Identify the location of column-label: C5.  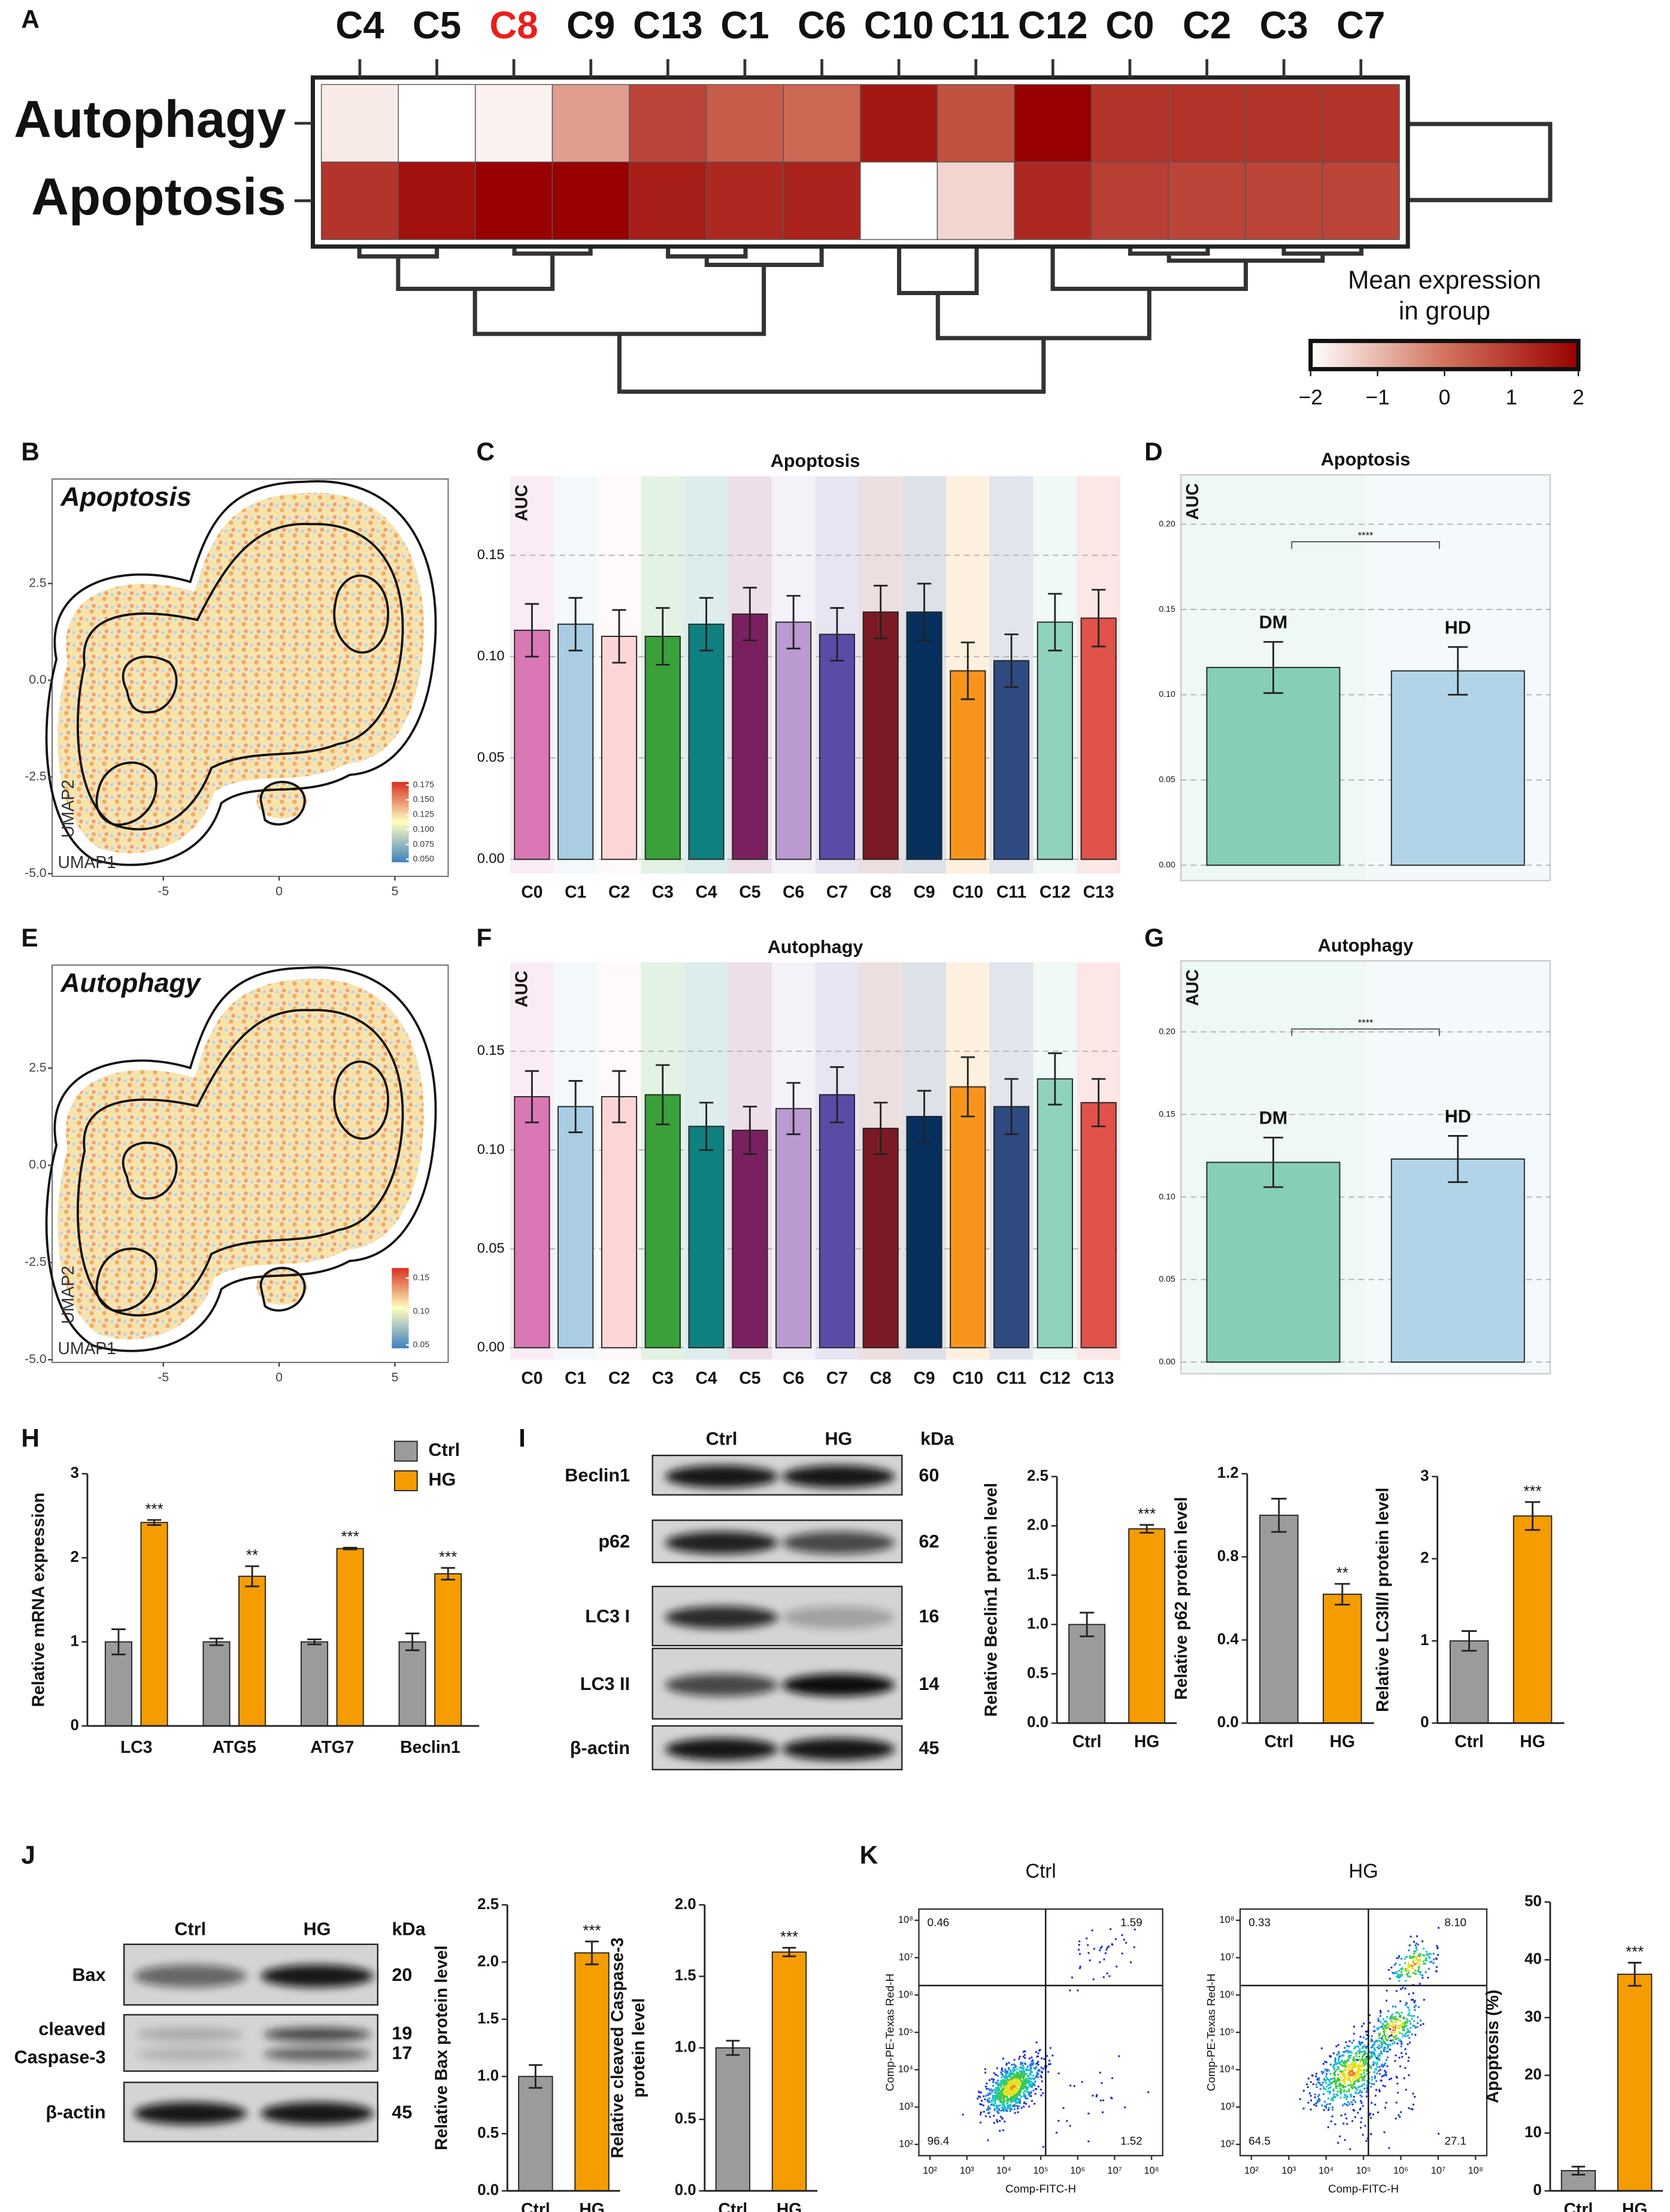
(437, 25).